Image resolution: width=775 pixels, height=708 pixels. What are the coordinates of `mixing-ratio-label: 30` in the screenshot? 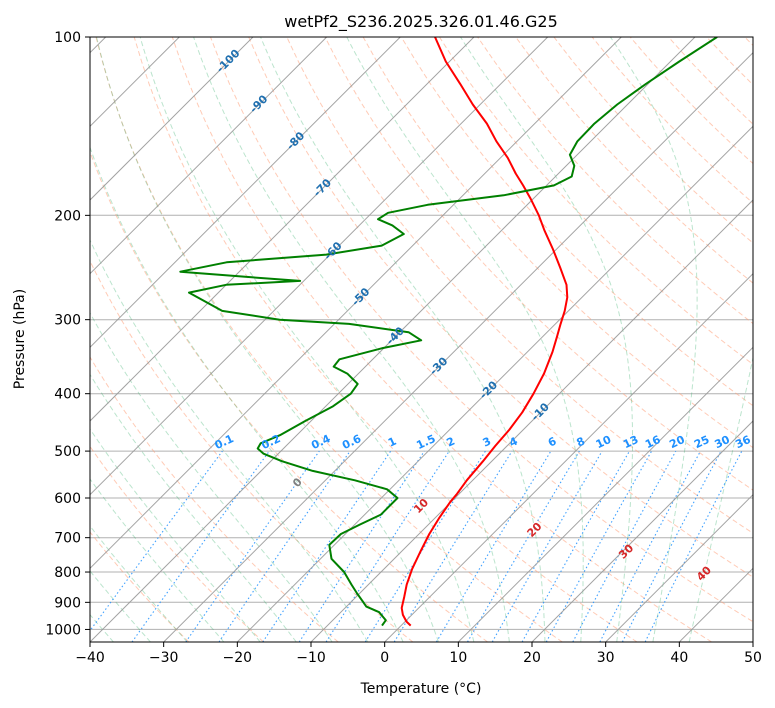 It's located at (723, 442).